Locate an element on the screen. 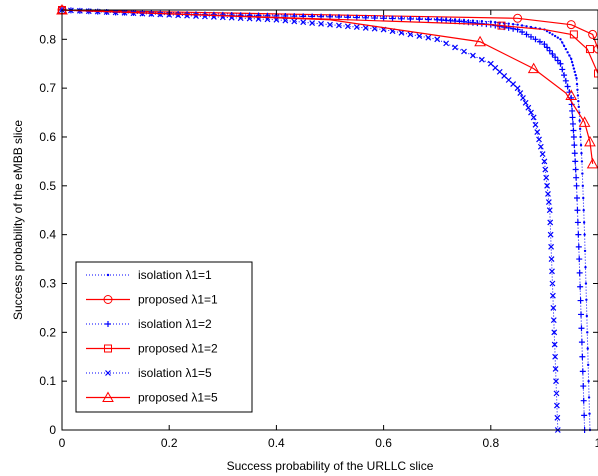 This screenshot has width=598, height=476. x-tick-label: 0.2 is located at coordinates (169, 443).